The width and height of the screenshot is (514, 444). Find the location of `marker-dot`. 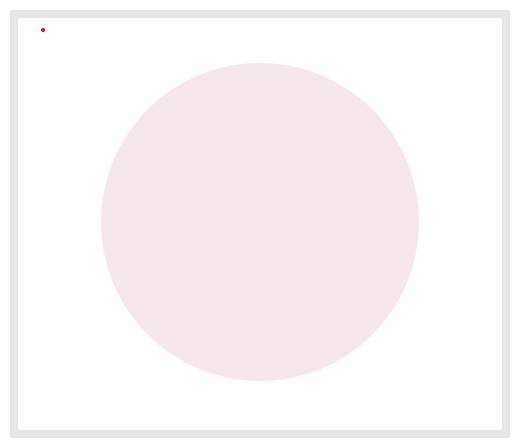

marker-dot is located at coordinates (43, 30).